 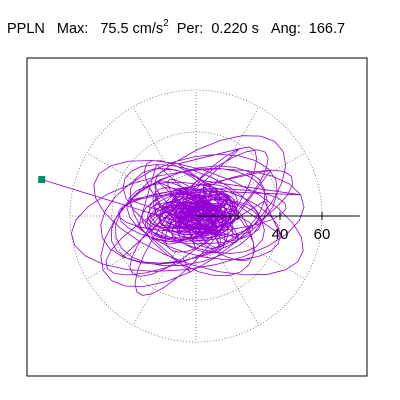 I want to click on radial-label-40: 40, so click(x=280, y=234).